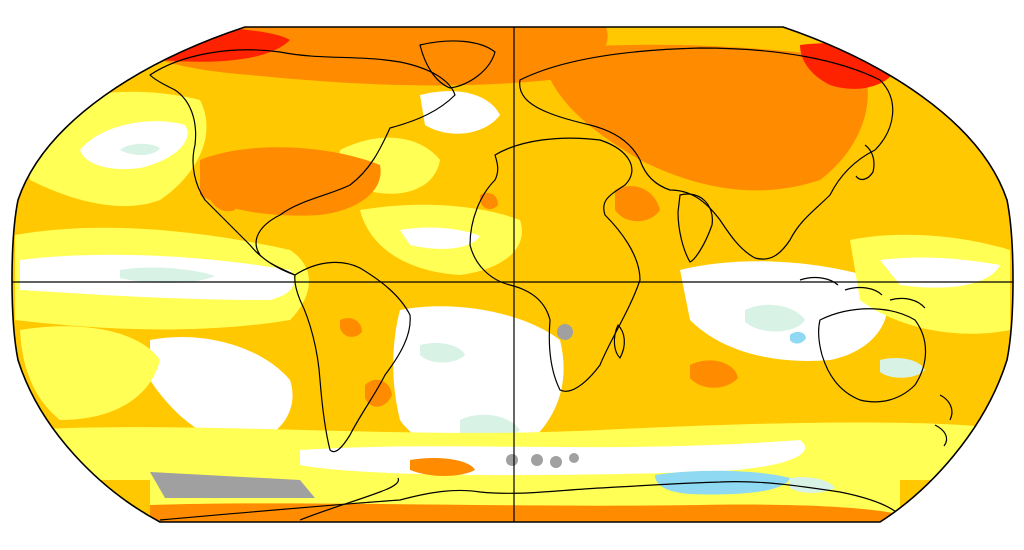  I want to click on coast-eurasia, so click(706, 153).